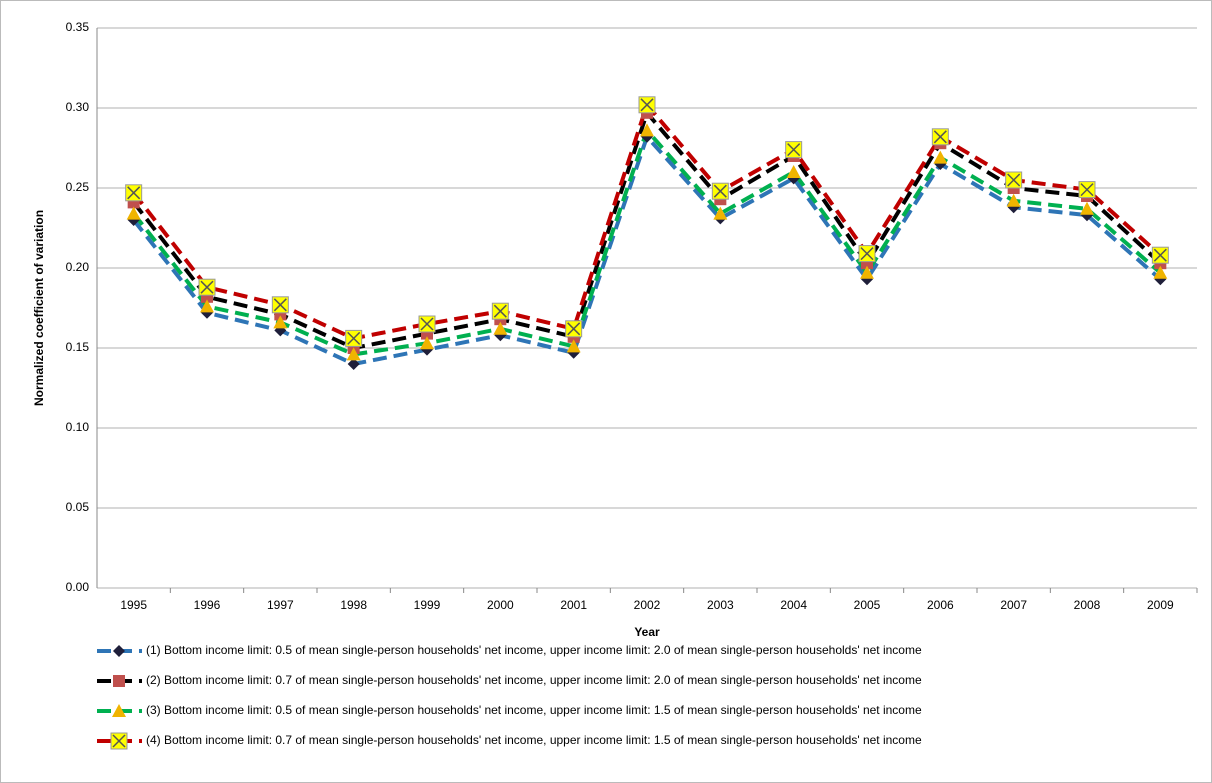 This screenshot has width=1212, height=783. I want to click on x-tick-label: 2002, so click(647, 605).